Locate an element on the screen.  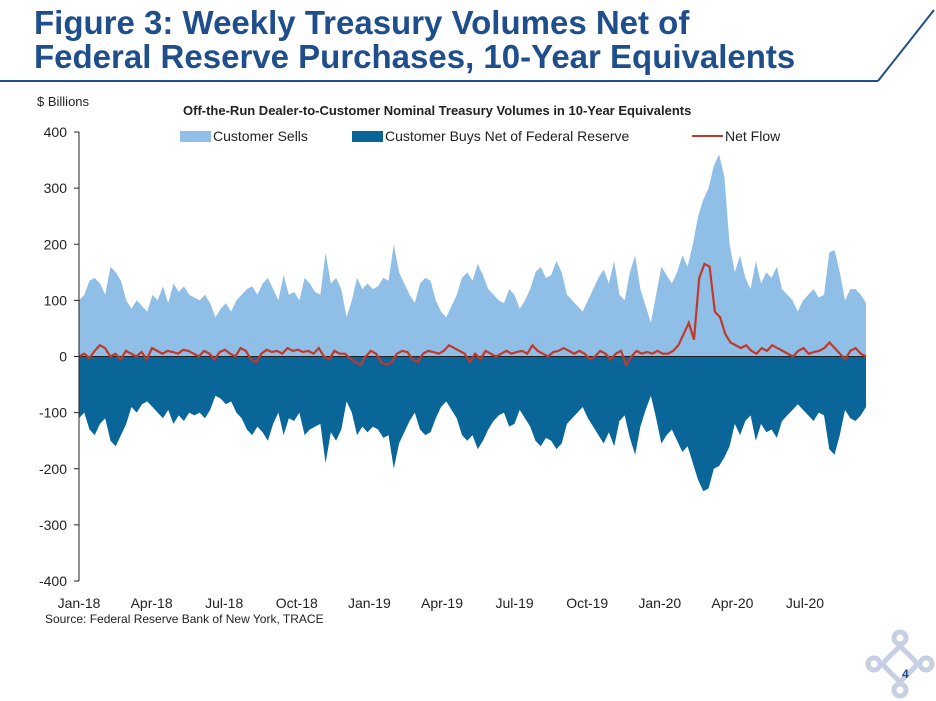
legend-item-customer-sells: Customer Sells is located at coordinates (244, 136).